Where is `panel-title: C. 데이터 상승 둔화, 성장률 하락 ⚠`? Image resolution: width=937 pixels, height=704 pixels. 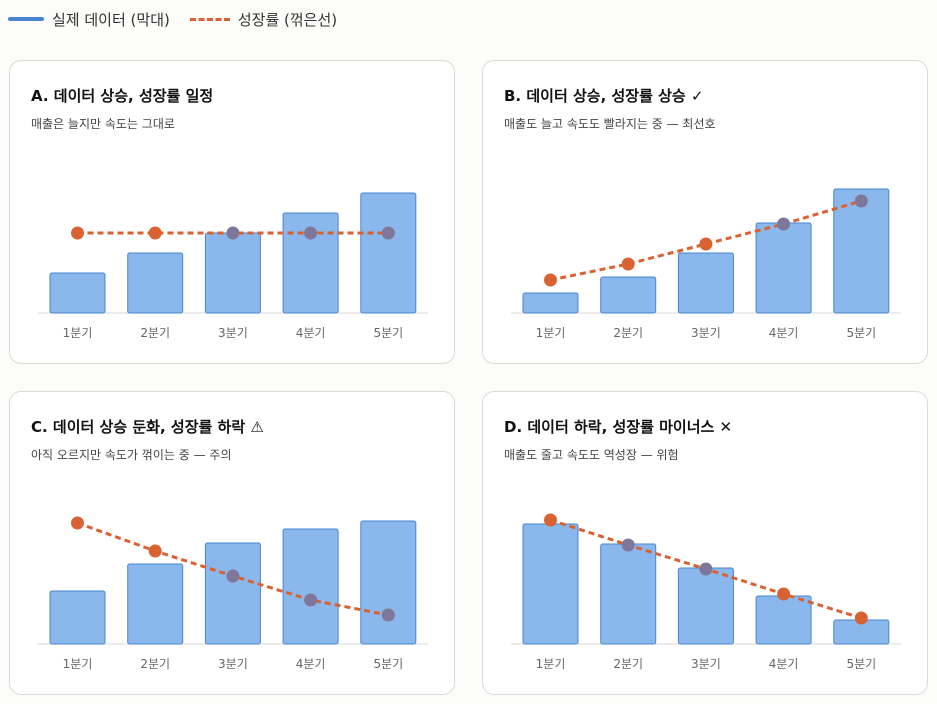
panel-title: C. 데이터 상승 둔화, 성장률 하락 ⚠ is located at coordinates (147, 427).